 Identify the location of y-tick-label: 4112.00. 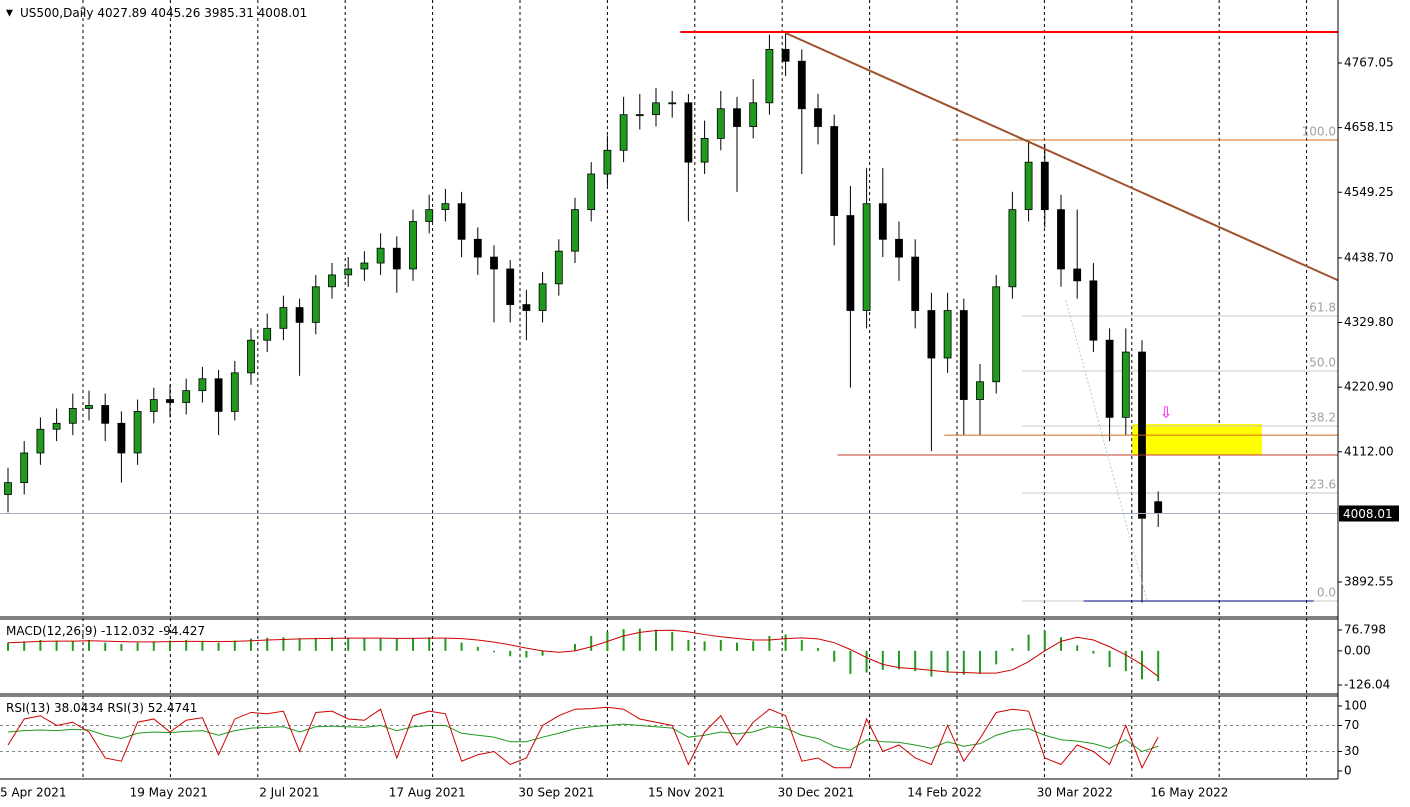
(1369, 451).